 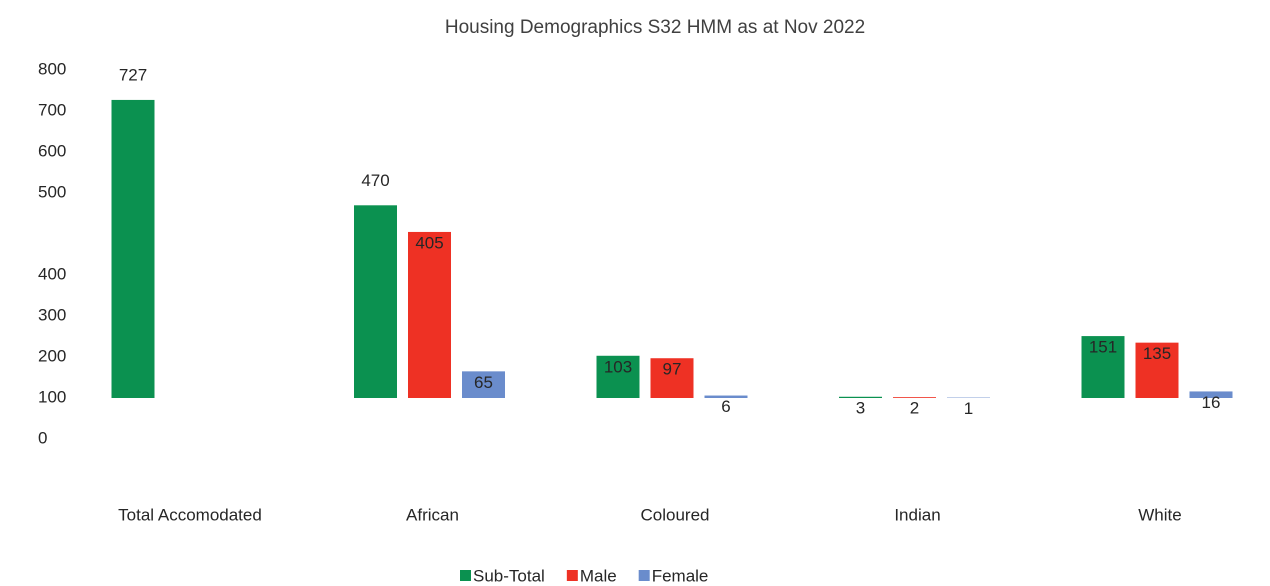 What do you see at coordinates (1103, 347) in the screenshot?
I see `data-label: 151` at bounding box center [1103, 347].